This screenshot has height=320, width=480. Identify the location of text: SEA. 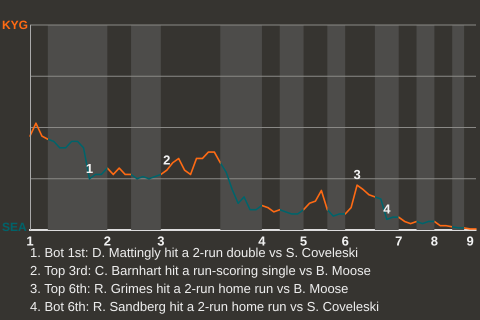
(14, 227).